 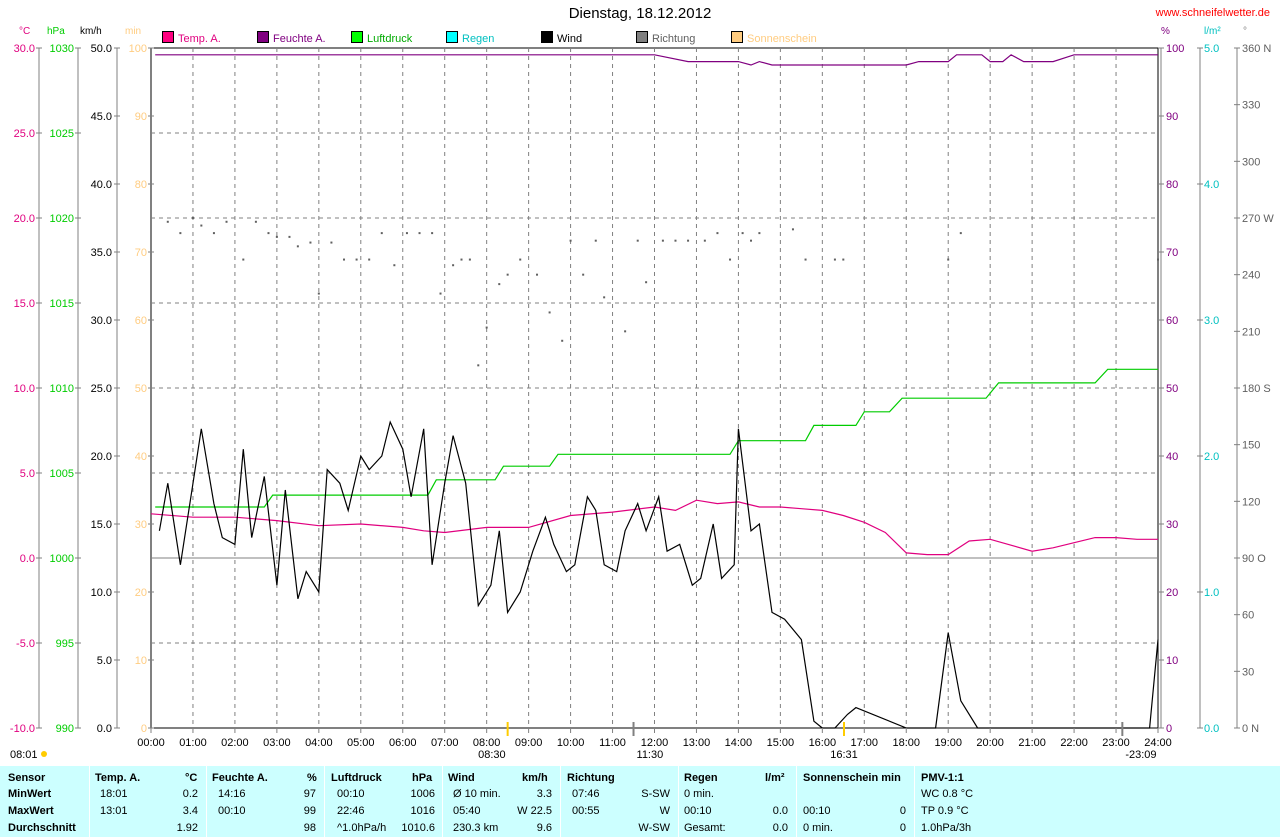 What do you see at coordinates (476, 828) in the screenshot?
I see `summary-cell-wind_t: 230.3 km` at bounding box center [476, 828].